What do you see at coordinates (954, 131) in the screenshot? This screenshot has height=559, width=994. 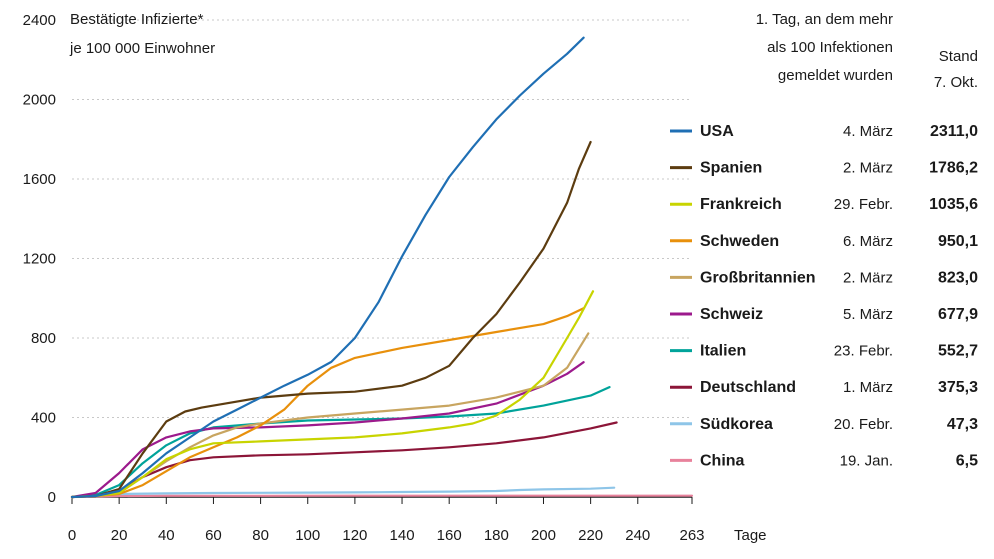 I see `legend-value: 2311,0` at bounding box center [954, 131].